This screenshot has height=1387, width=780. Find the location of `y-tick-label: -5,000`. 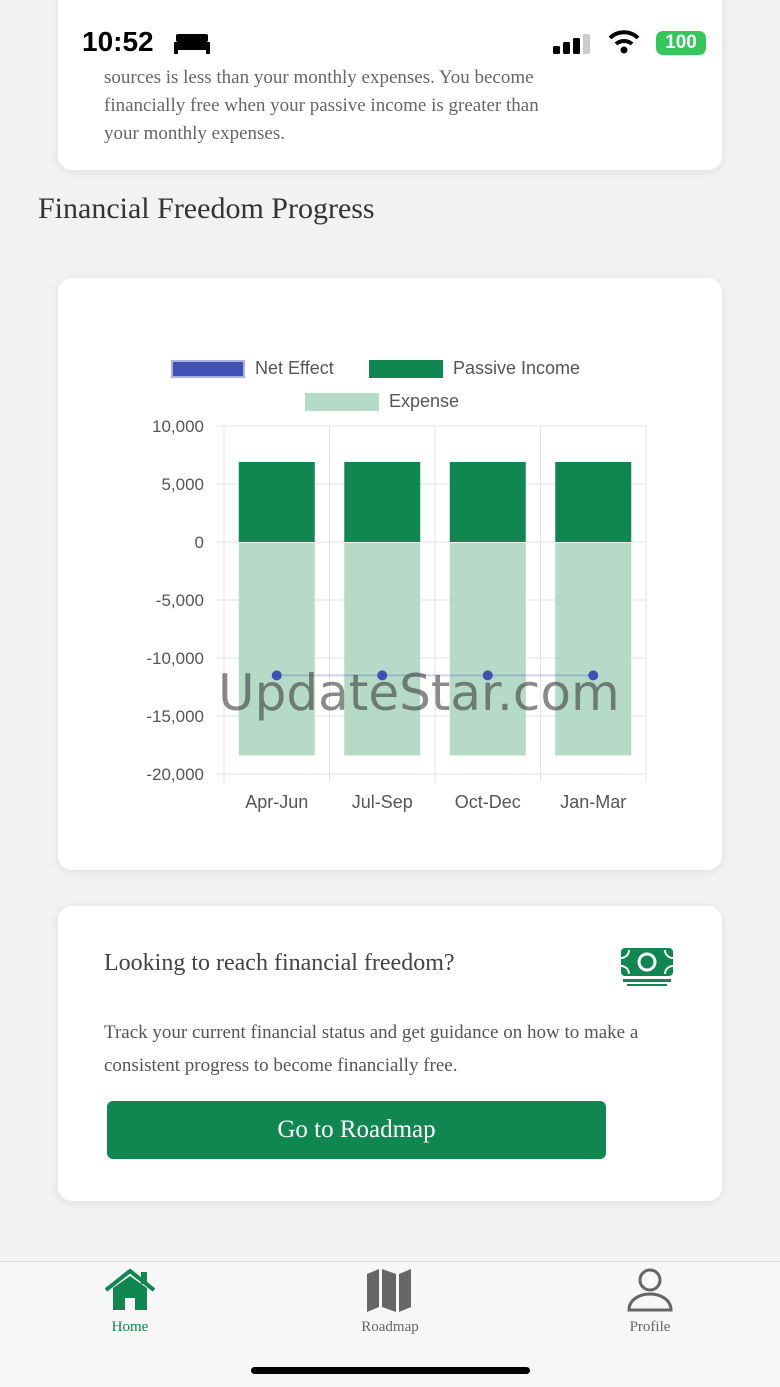

y-tick-label: -5,000 is located at coordinates (180, 600).